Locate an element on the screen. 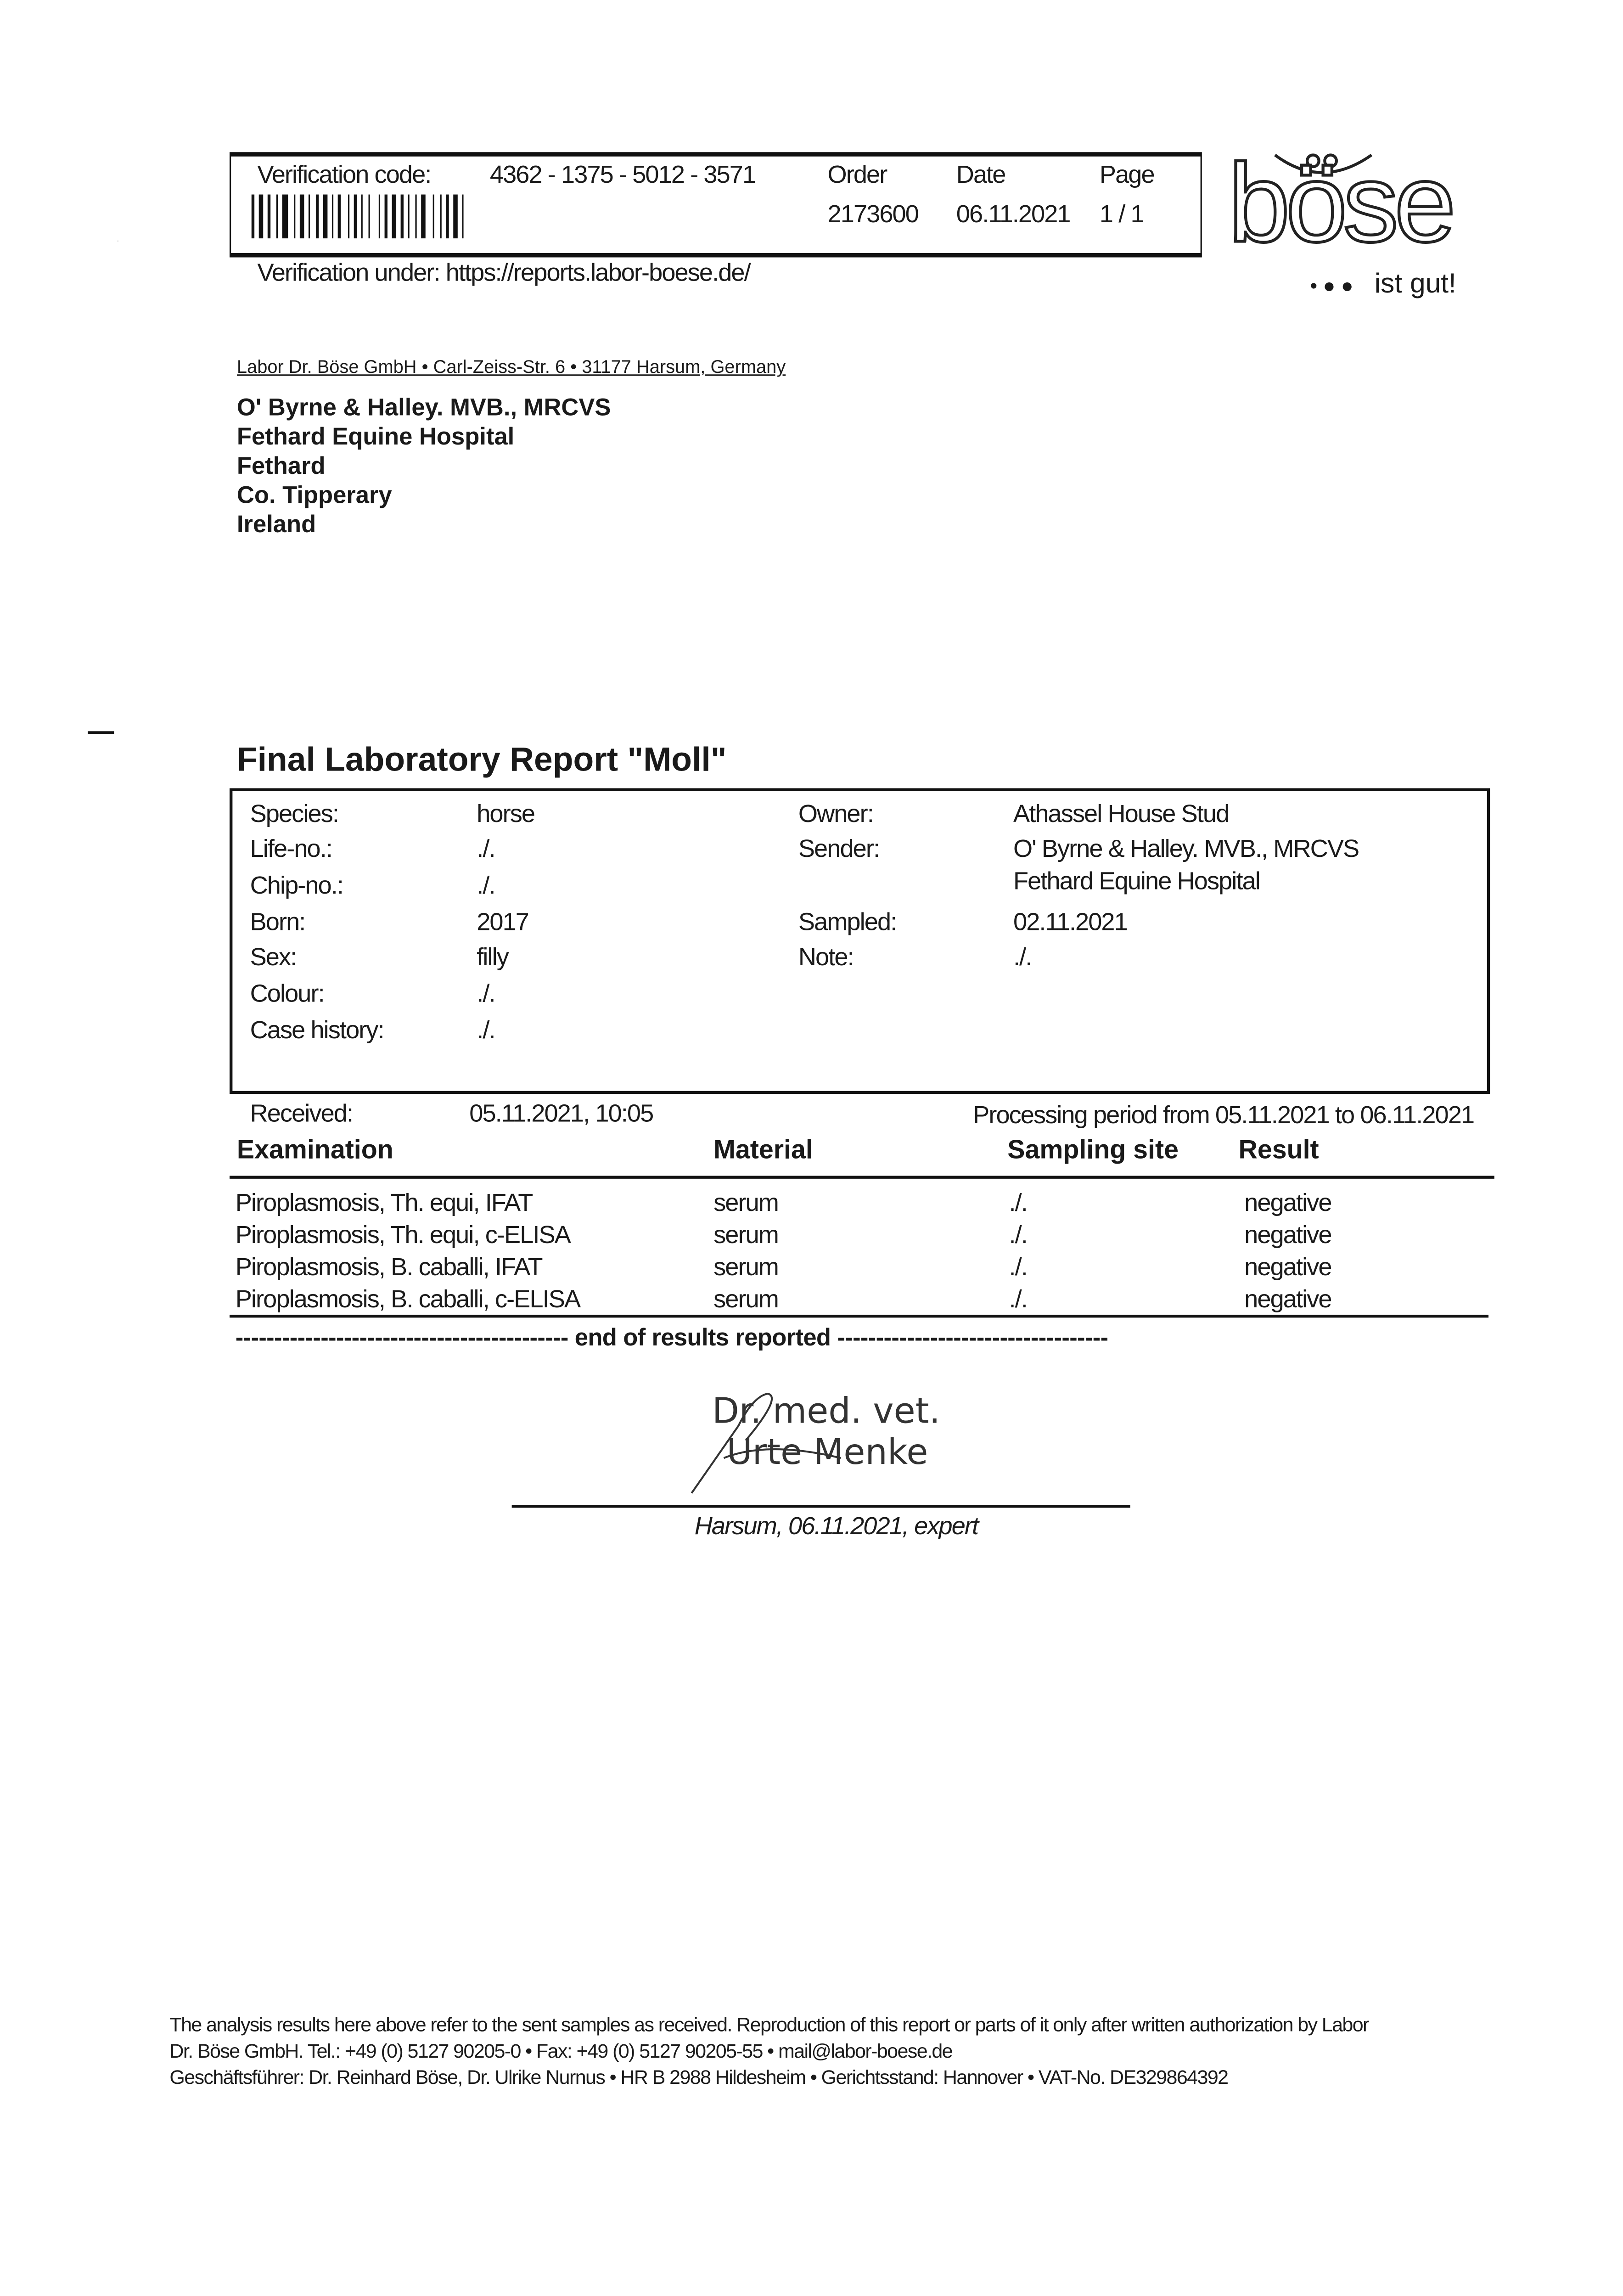 The width and height of the screenshot is (1623, 2296). patient-field-label: Chip-no.: is located at coordinates (297, 886).